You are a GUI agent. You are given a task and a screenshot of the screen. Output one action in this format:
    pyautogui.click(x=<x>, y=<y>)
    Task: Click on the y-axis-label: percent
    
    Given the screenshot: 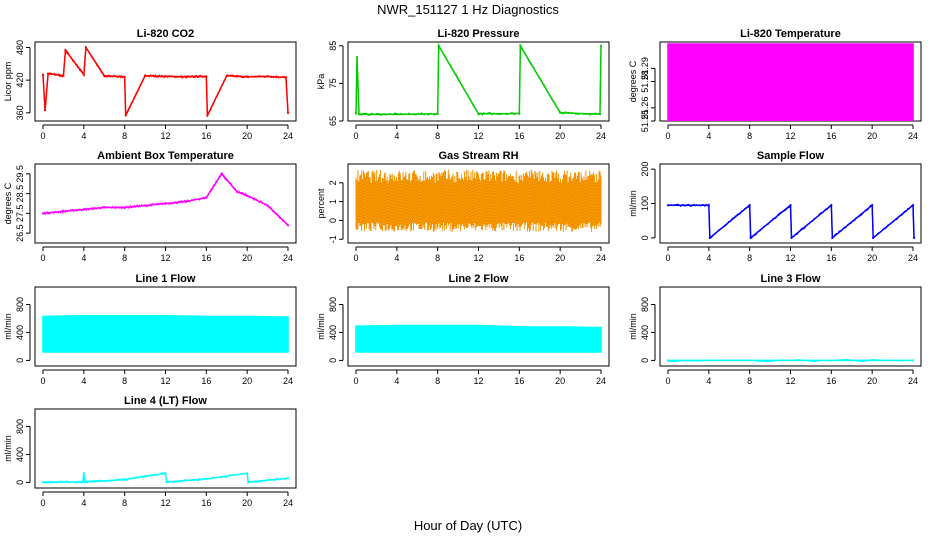 What is the action you would take?
    pyautogui.click(x=321, y=203)
    